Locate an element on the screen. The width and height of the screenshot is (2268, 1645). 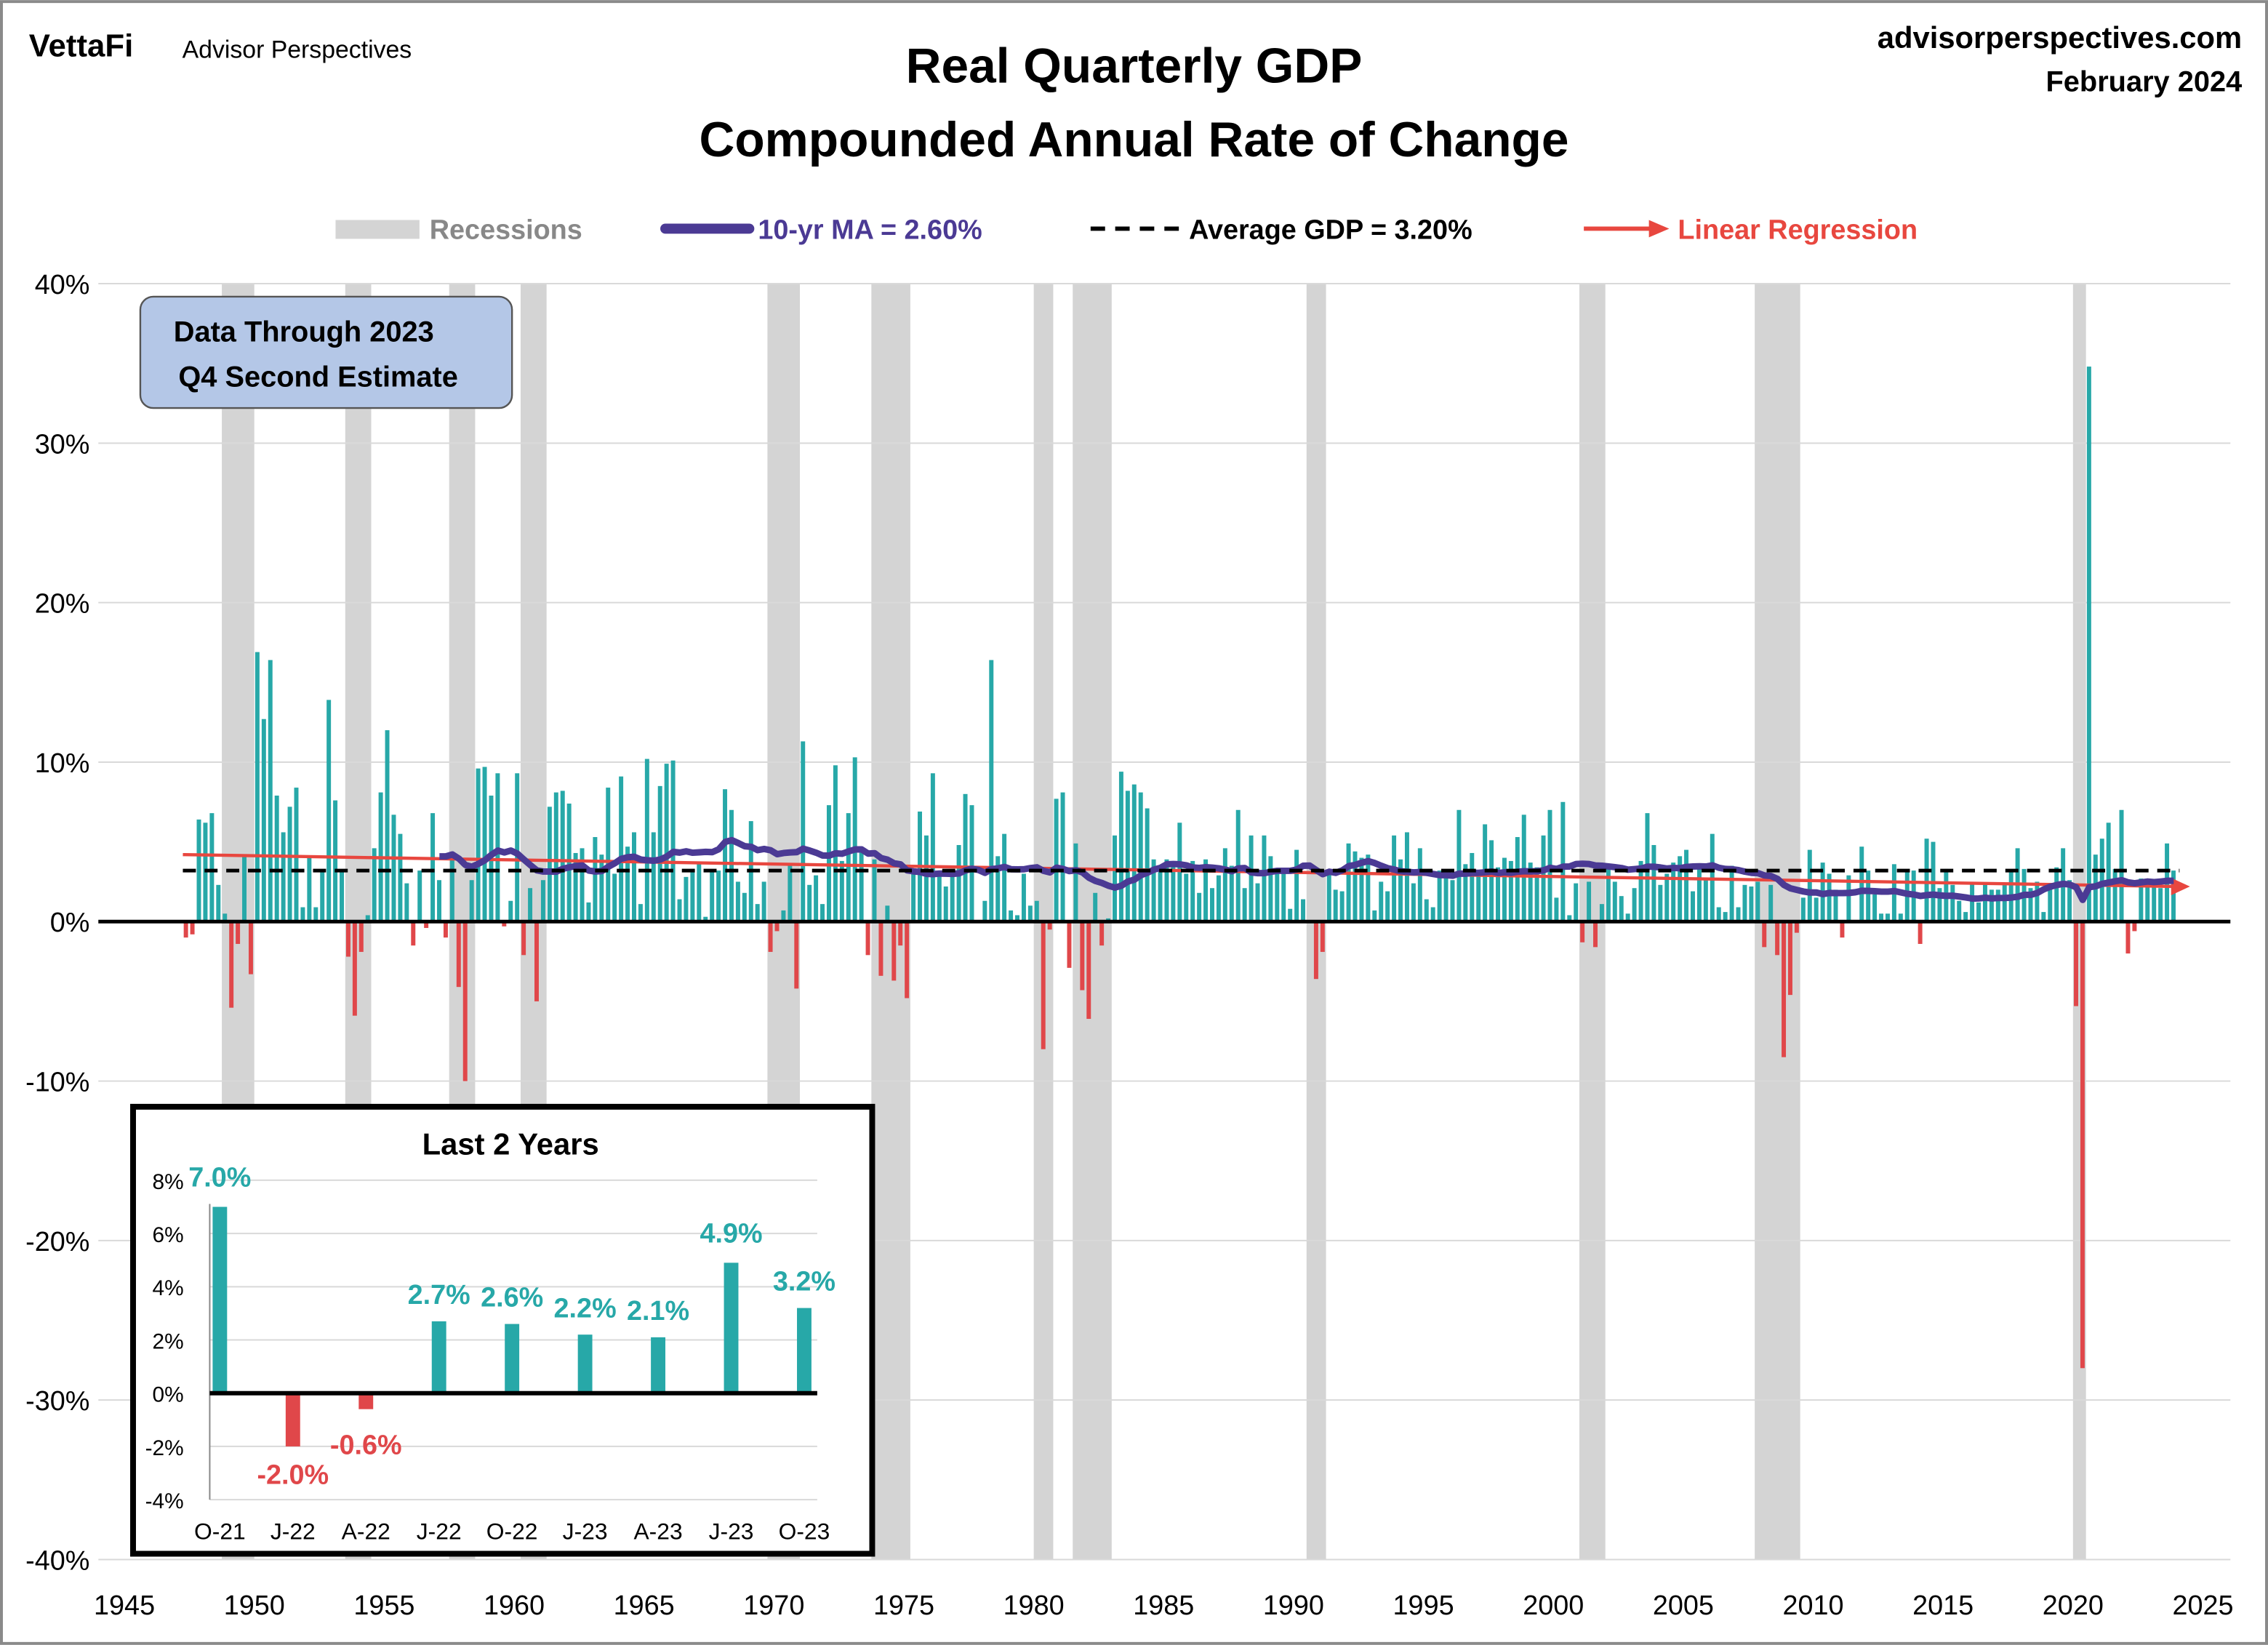
y-tick-label: -10% is located at coordinates (57, 1082).